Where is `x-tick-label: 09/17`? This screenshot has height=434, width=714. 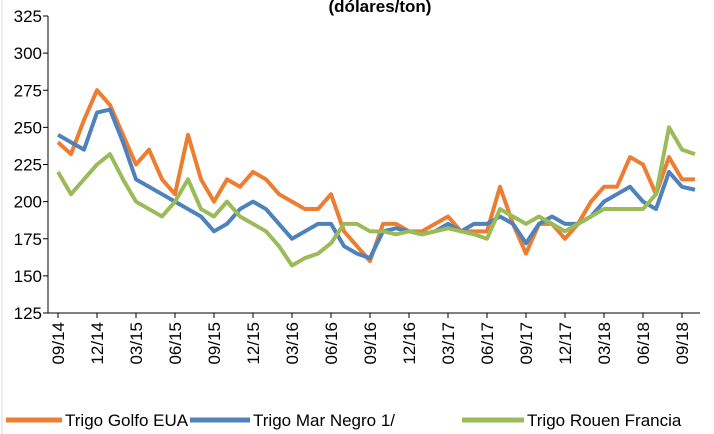
x-tick-label: 09/17 is located at coordinates (526, 343).